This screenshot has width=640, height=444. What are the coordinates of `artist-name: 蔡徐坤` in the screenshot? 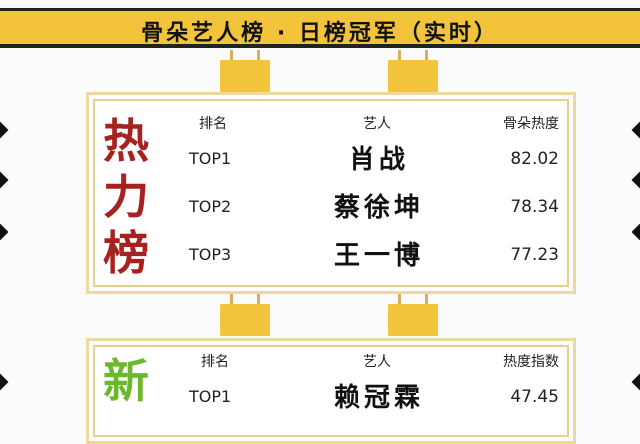 It's located at (378, 208).